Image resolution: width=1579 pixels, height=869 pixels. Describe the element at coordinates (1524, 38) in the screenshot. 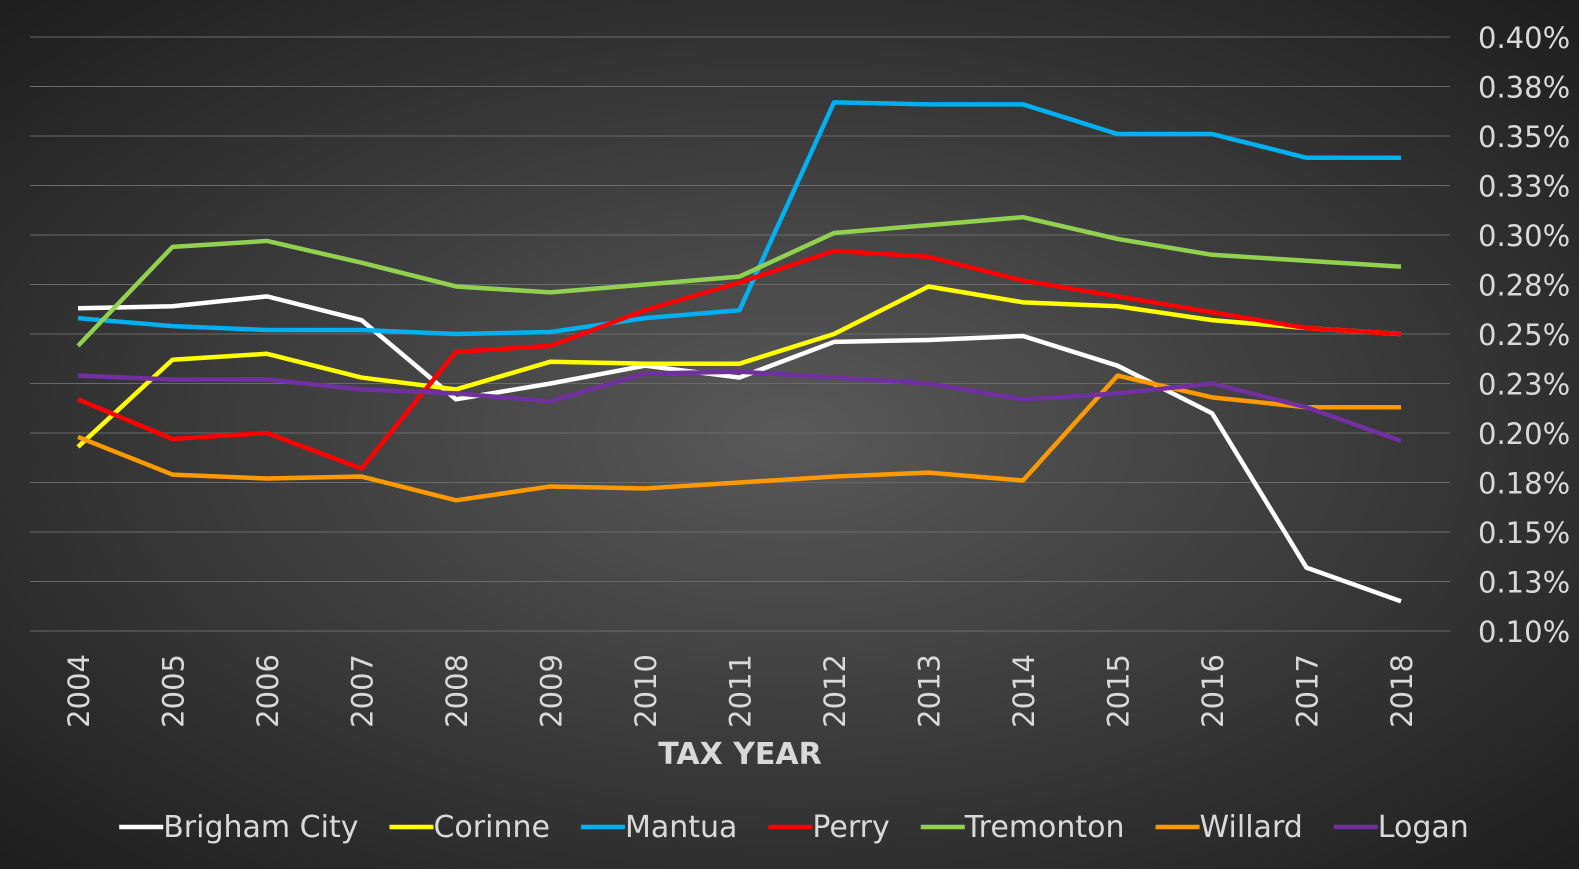

I see `y-tick-label: 0.40%` at that location.